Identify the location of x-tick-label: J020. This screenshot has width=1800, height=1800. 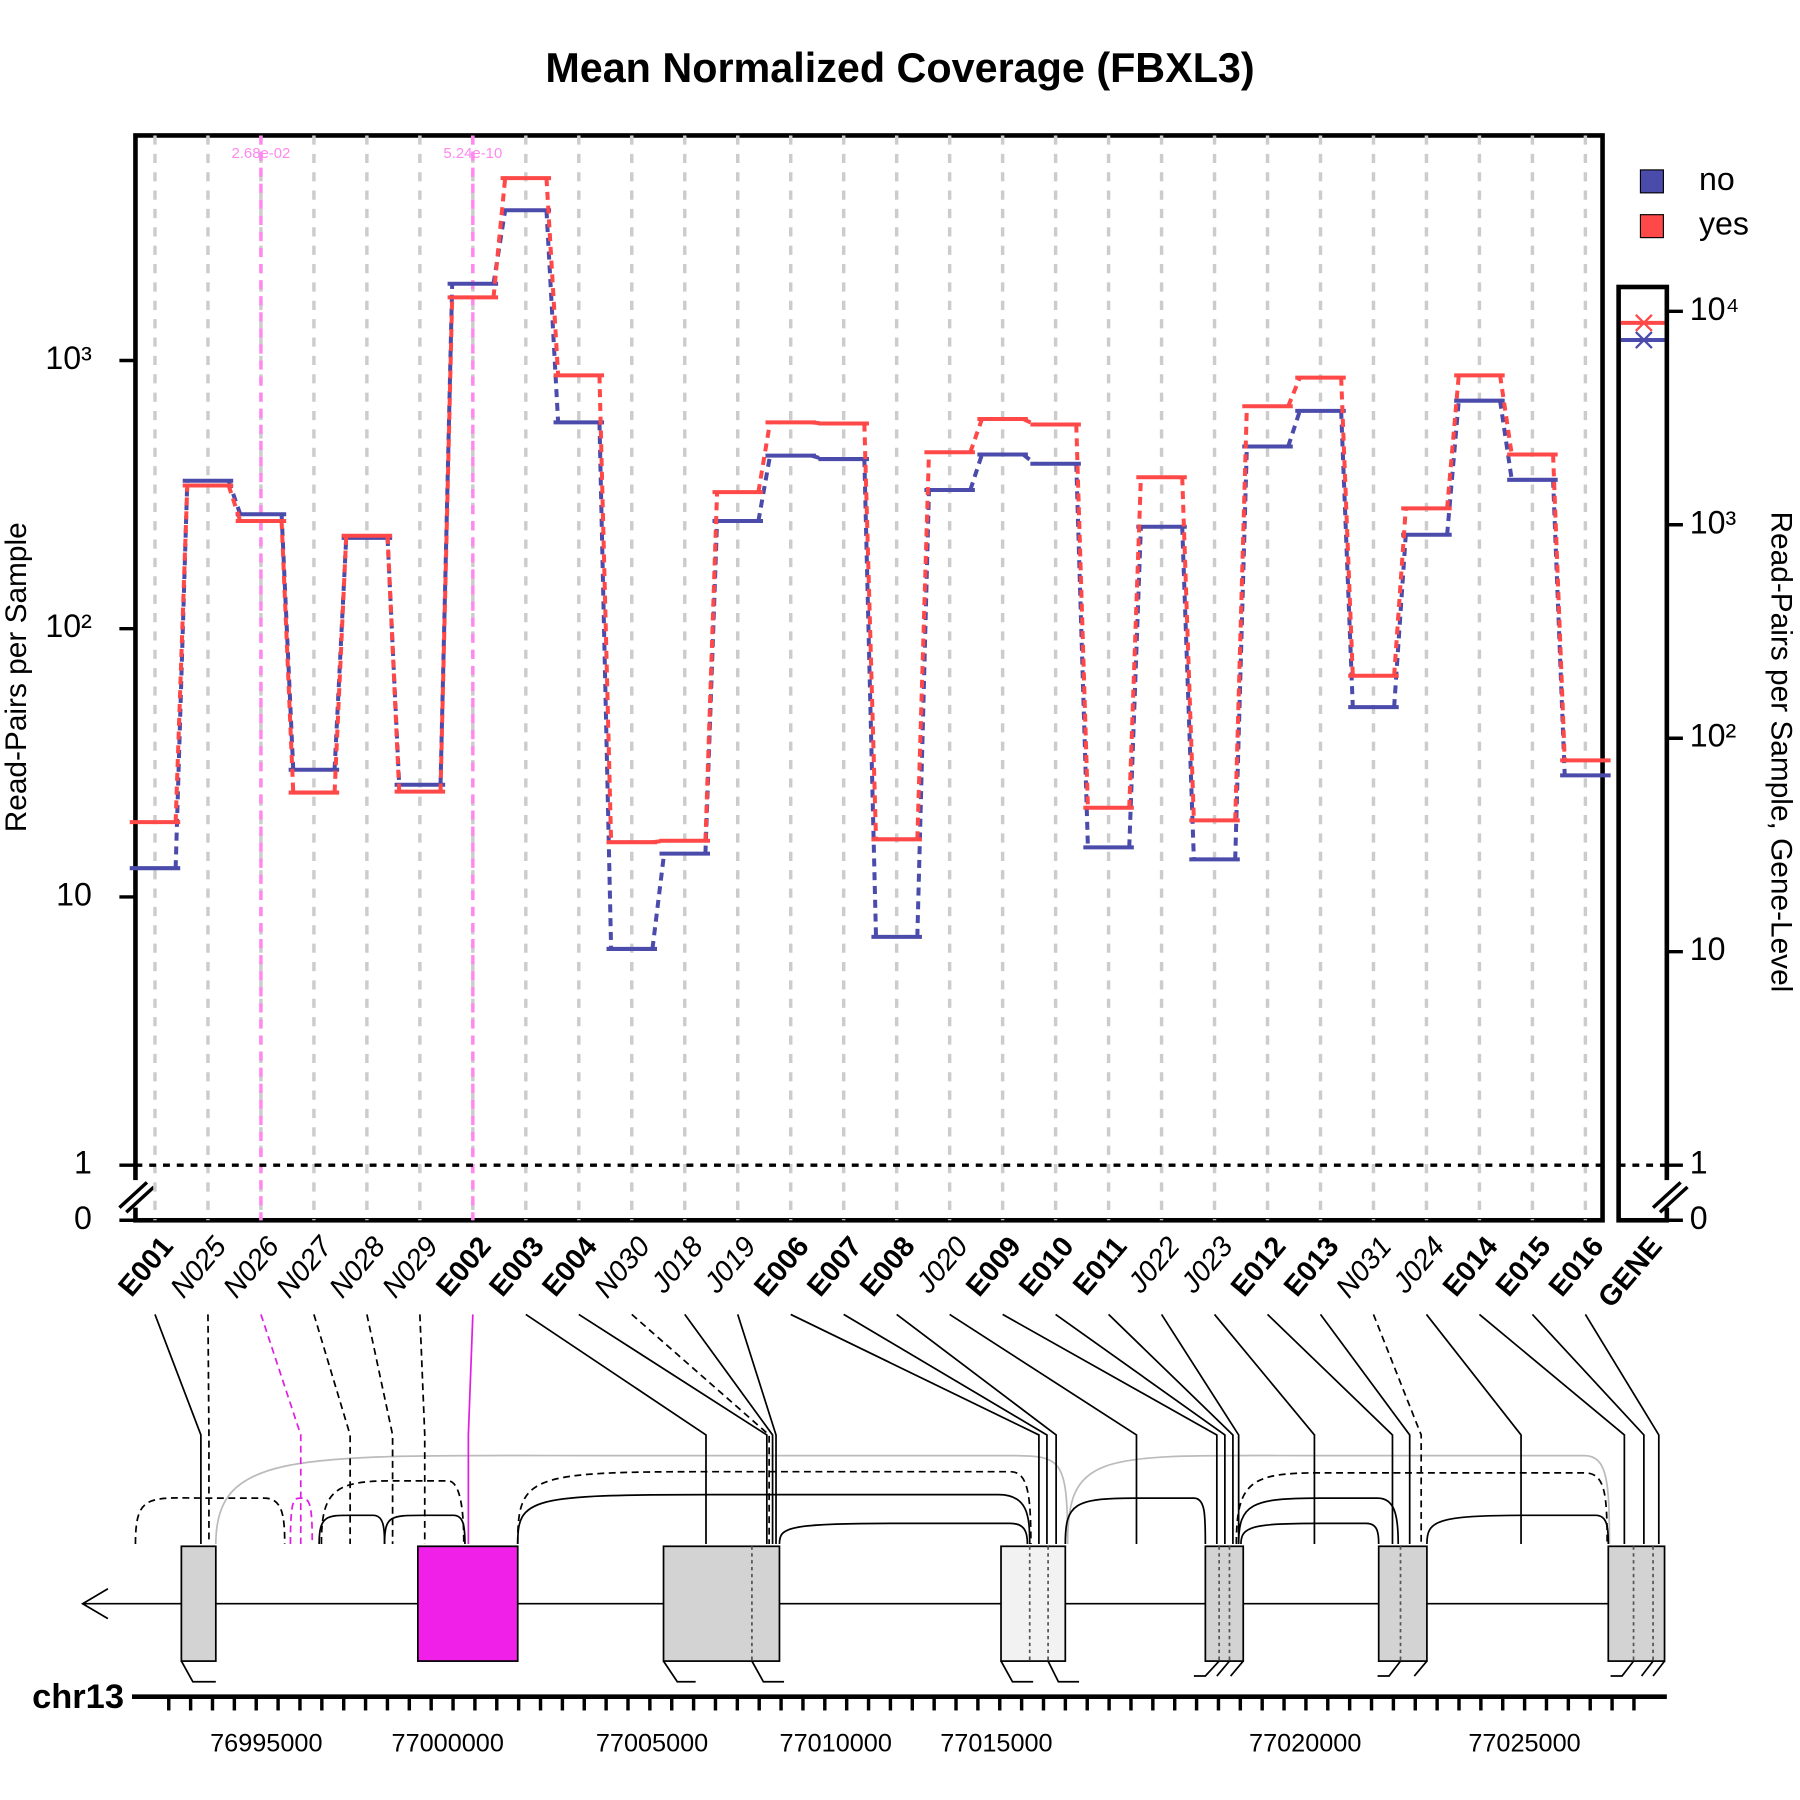
(941, 1265).